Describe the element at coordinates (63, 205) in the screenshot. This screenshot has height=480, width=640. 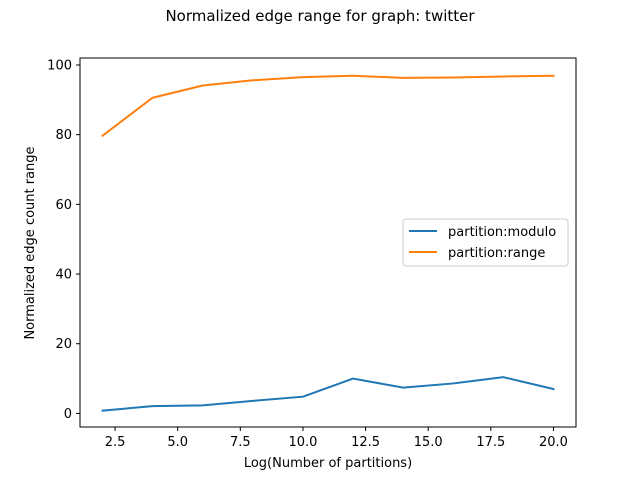
I see `y-tick-label: 60` at that location.